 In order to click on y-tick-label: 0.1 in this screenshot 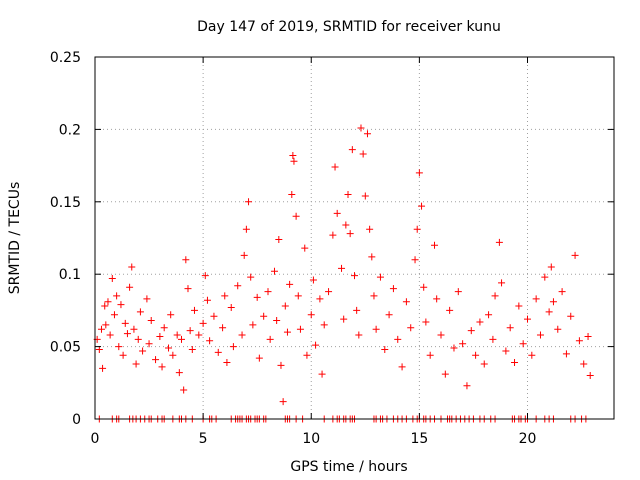, I will do `click(70, 275)`.